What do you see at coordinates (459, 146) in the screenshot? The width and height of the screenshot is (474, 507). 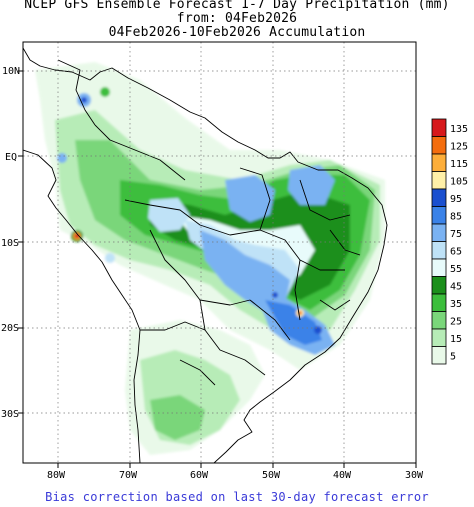 I see `legend-label-125: 125` at bounding box center [459, 146].